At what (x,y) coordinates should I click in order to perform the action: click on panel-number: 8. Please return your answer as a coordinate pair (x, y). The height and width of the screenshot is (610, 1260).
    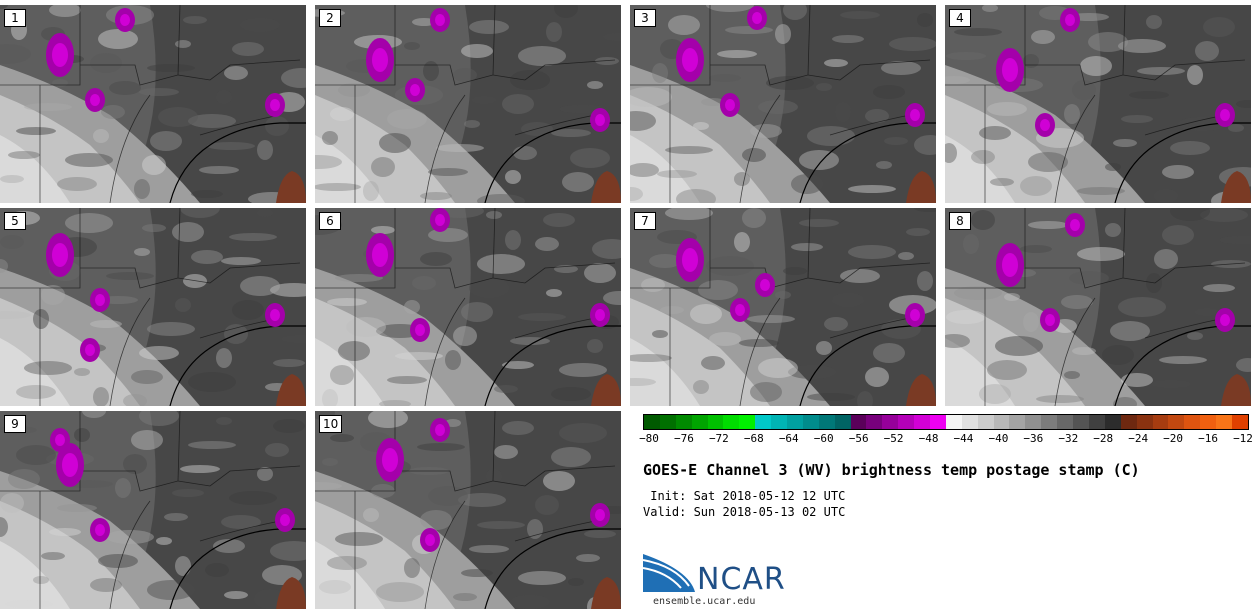
    Looking at the image, I should click on (960, 221).